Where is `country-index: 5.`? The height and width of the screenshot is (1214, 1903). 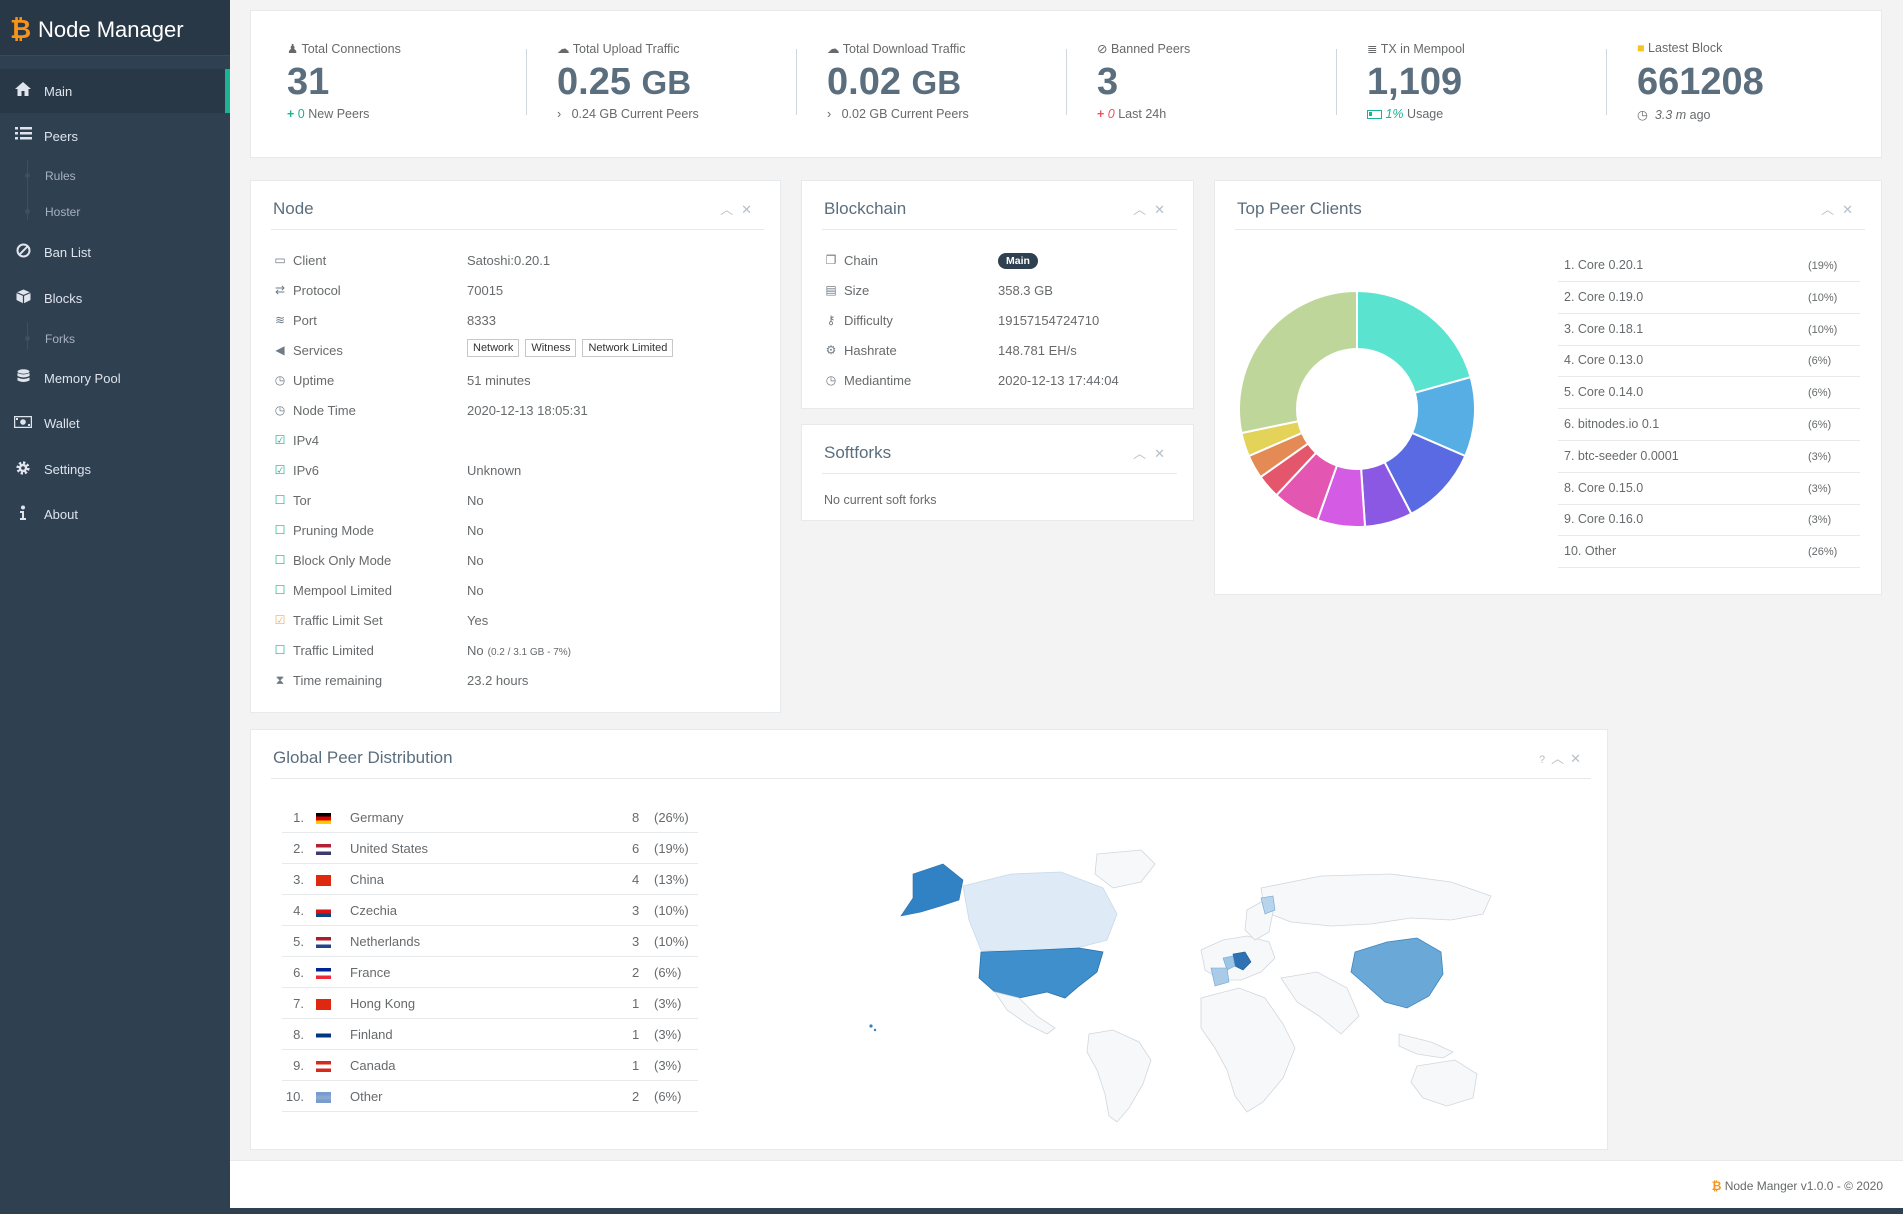 country-index: 5. is located at coordinates (298, 941).